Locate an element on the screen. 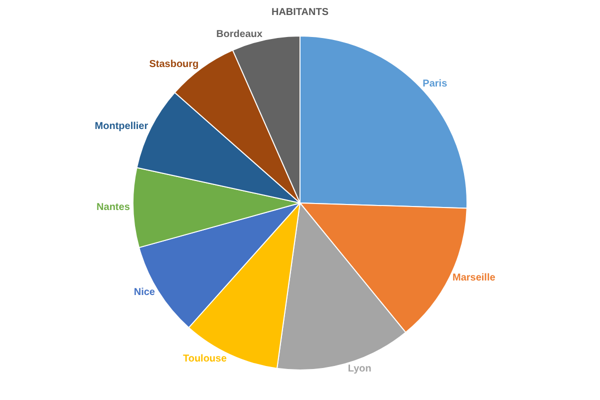  chart-title: HABITANTS is located at coordinates (300, 12).